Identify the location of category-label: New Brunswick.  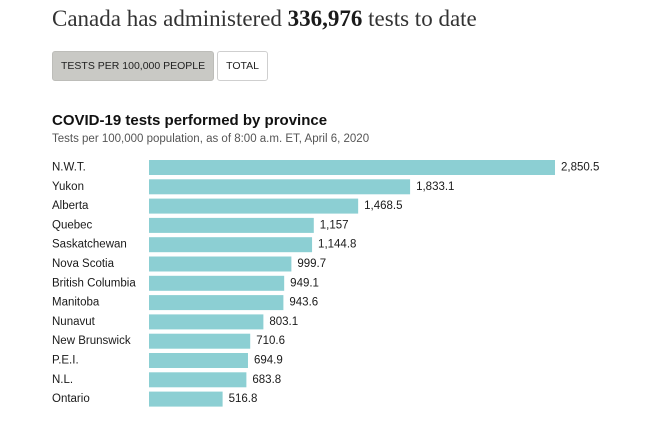
(91, 341).